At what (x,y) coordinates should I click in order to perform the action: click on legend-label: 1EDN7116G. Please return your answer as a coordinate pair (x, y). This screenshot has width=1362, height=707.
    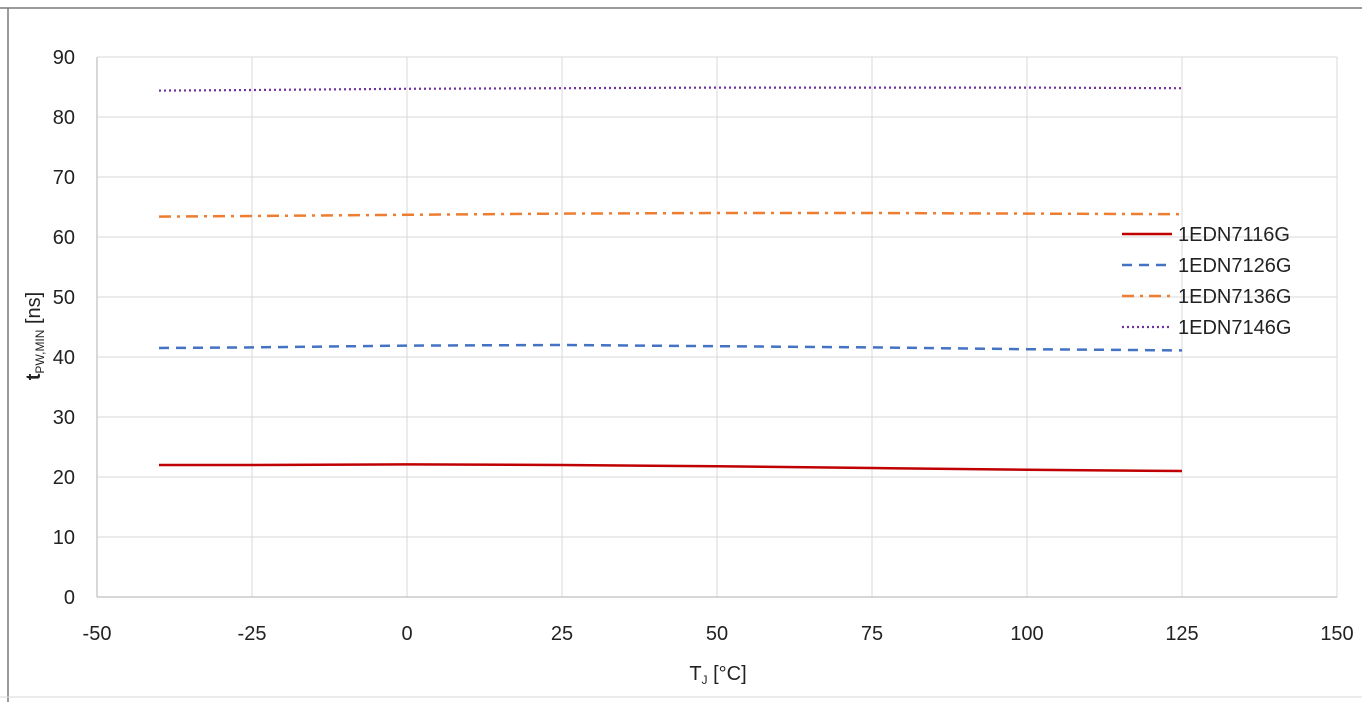
    Looking at the image, I should click on (1234, 235).